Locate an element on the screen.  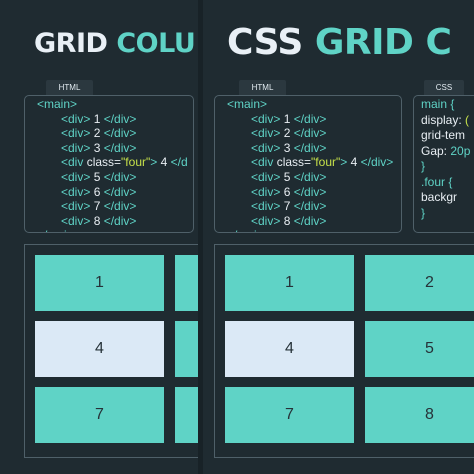
code-token: 3 is located at coordinates (287, 147).